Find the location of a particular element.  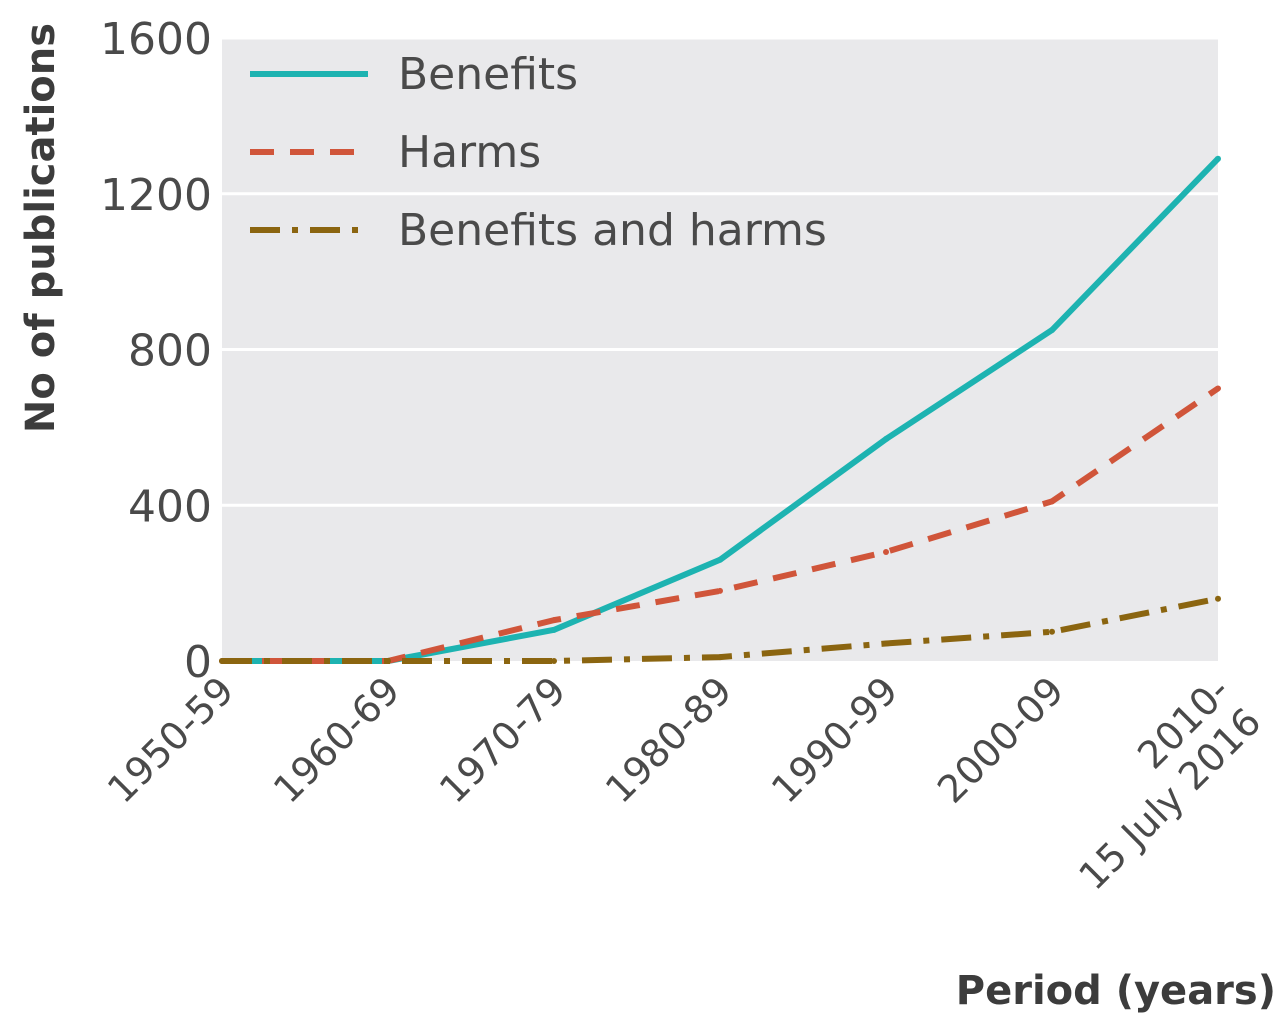

legend-label: Benefits and harms is located at coordinates (612, 230).